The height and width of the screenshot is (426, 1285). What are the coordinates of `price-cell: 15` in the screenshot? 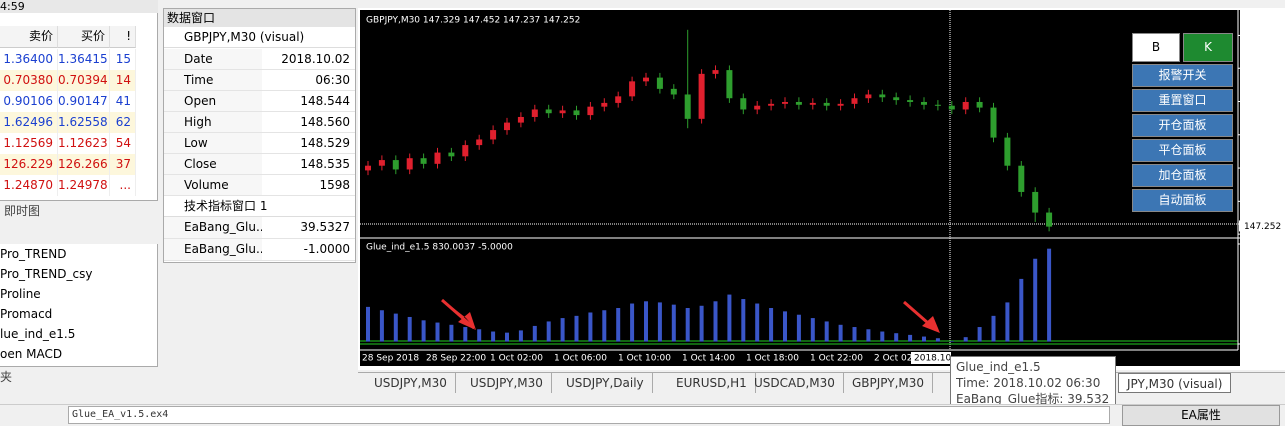 It's located at (123, 59).